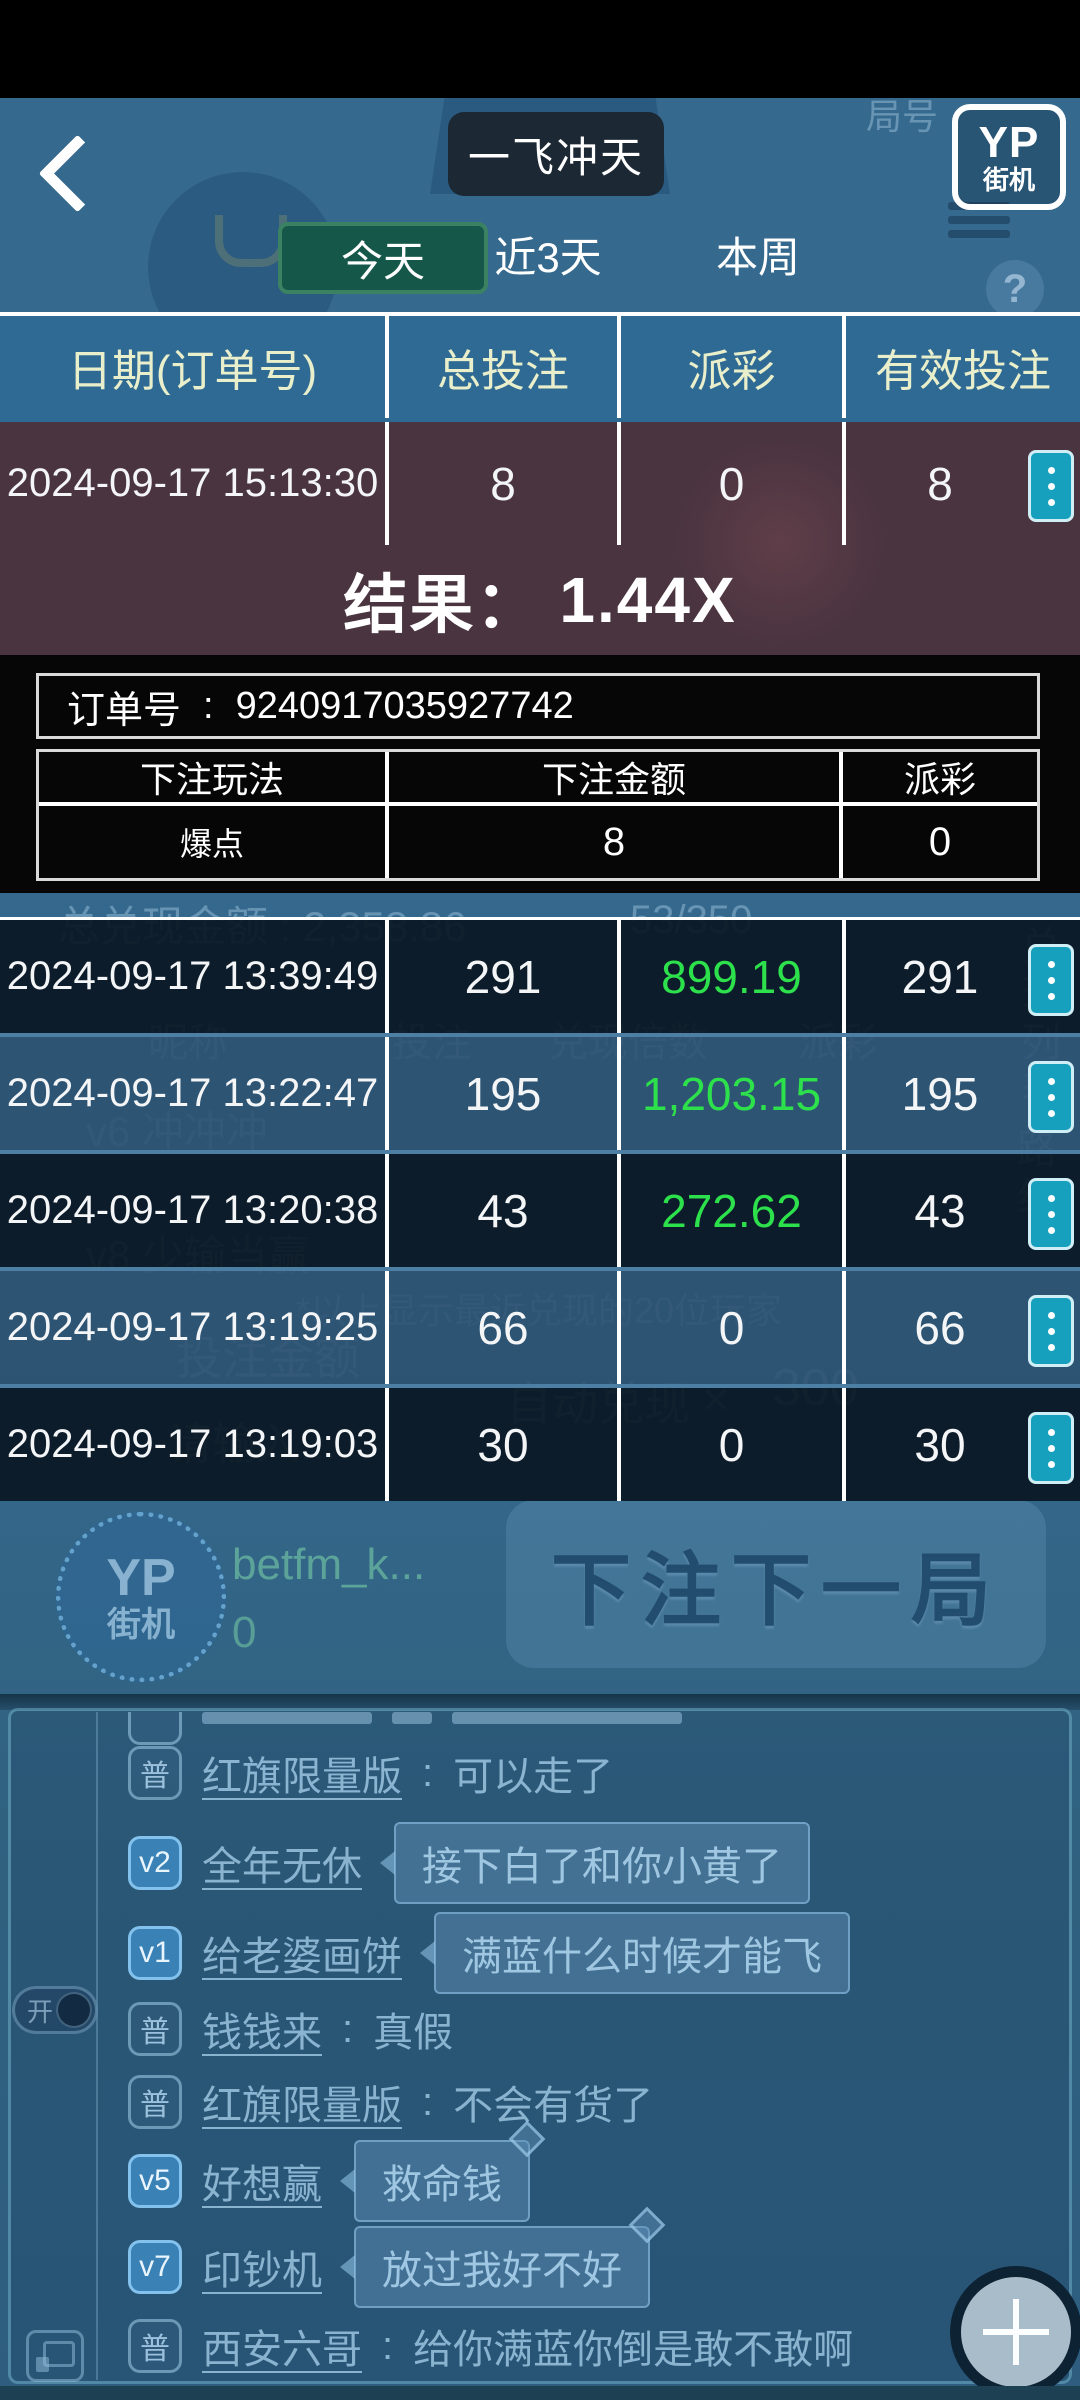 The height and width of the screenshot is (2400, 1080). I want to click on chat-mute-button, so click(55, 2356).